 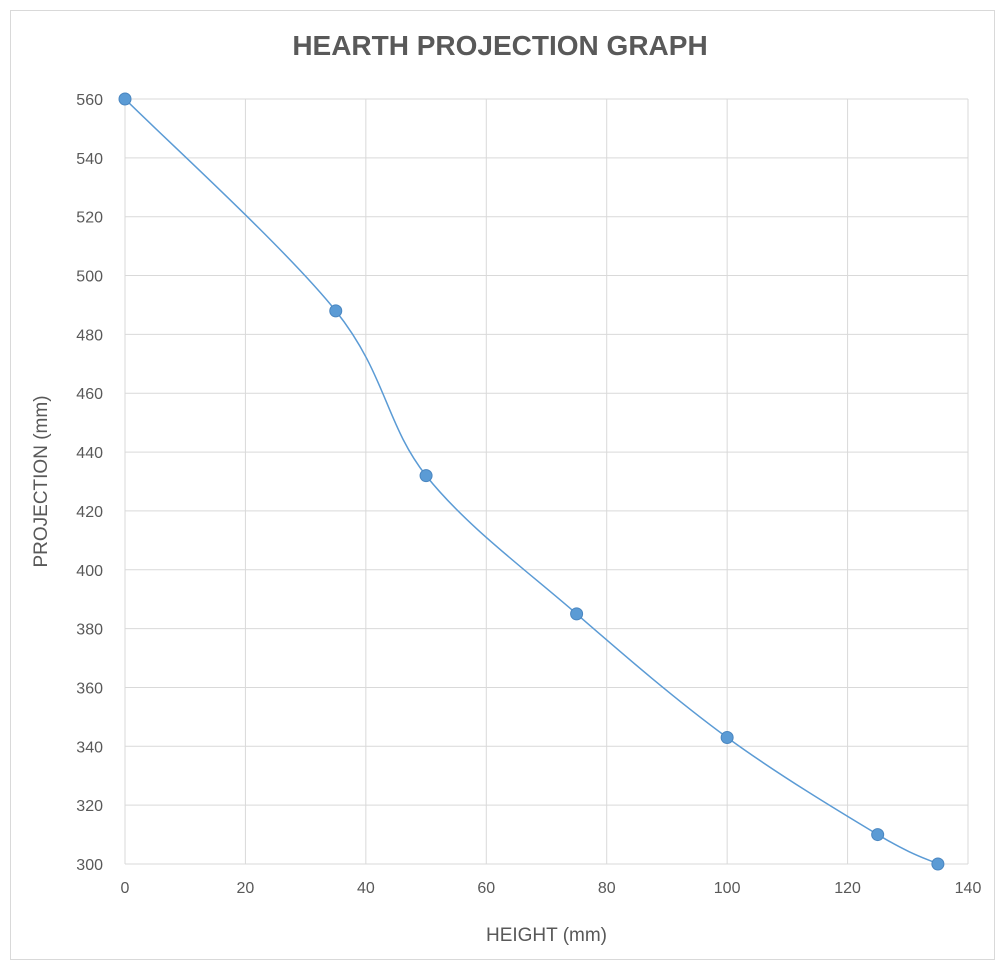 I want to click on x-axis-title: HEIGHT (mm), so click(x=546, y=935).